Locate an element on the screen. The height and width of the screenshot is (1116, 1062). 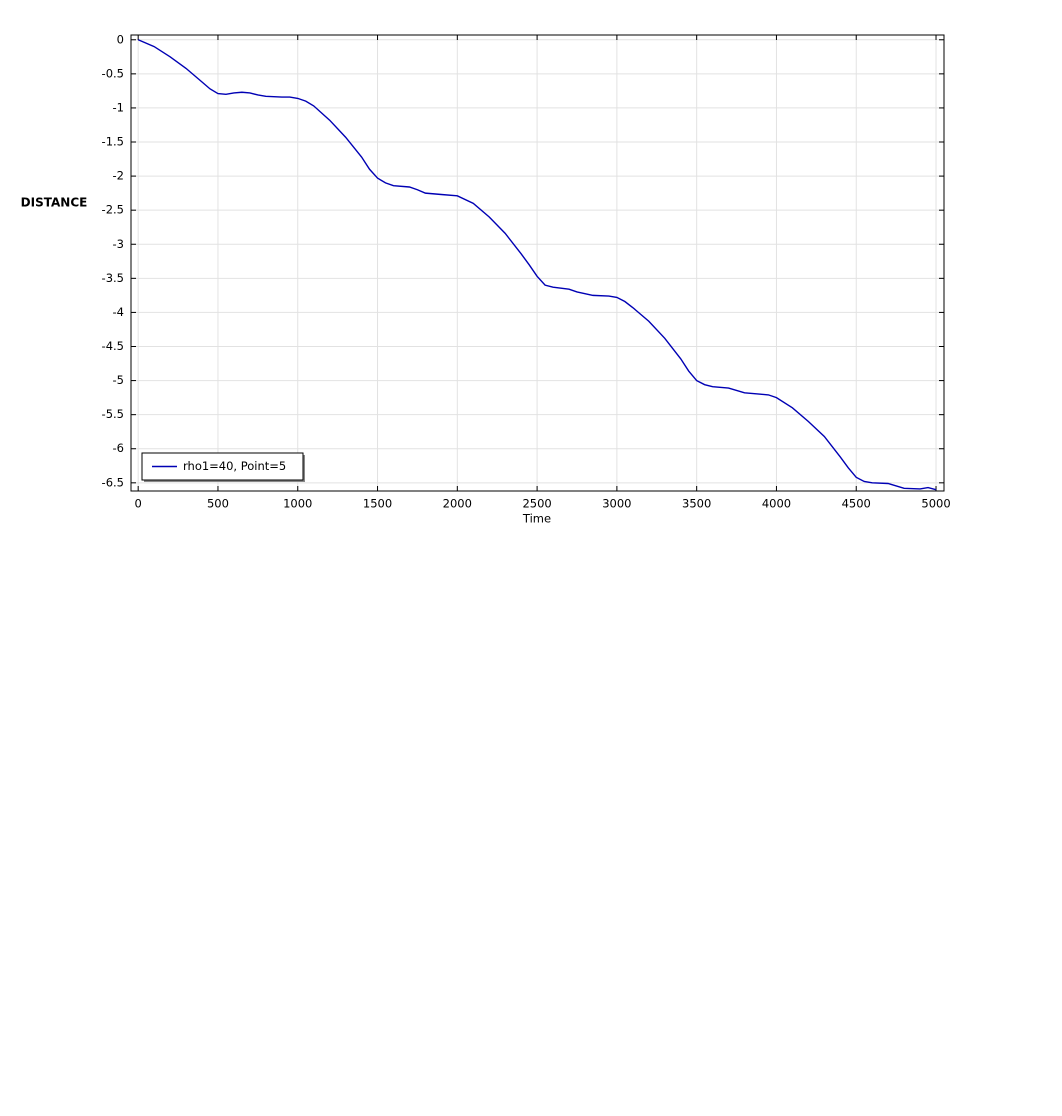
x-tick-label: 4500 is located at coordinates (856, 504).